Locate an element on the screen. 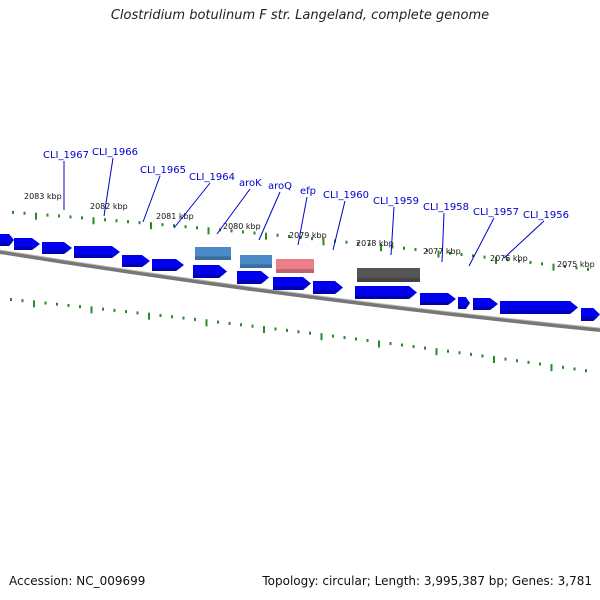  kbp-label: 2079 kbp is located at coordinates (308, 235).